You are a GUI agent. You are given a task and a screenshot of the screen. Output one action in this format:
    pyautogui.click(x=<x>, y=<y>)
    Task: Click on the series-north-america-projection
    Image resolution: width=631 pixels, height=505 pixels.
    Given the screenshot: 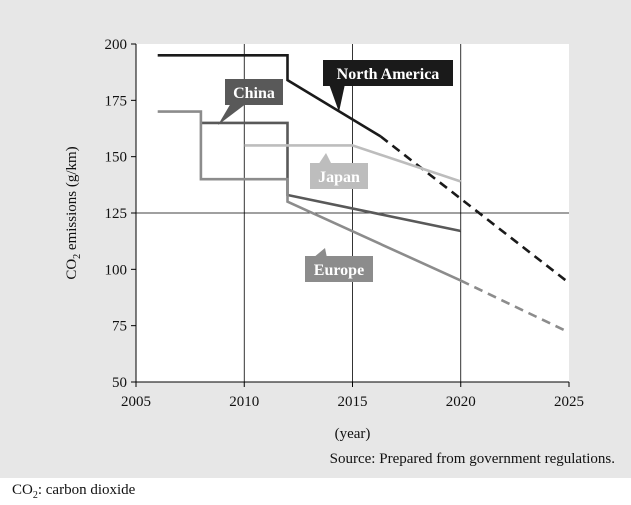 What is the action you would take?
    pyautogui.click(x=474, y=209)
    